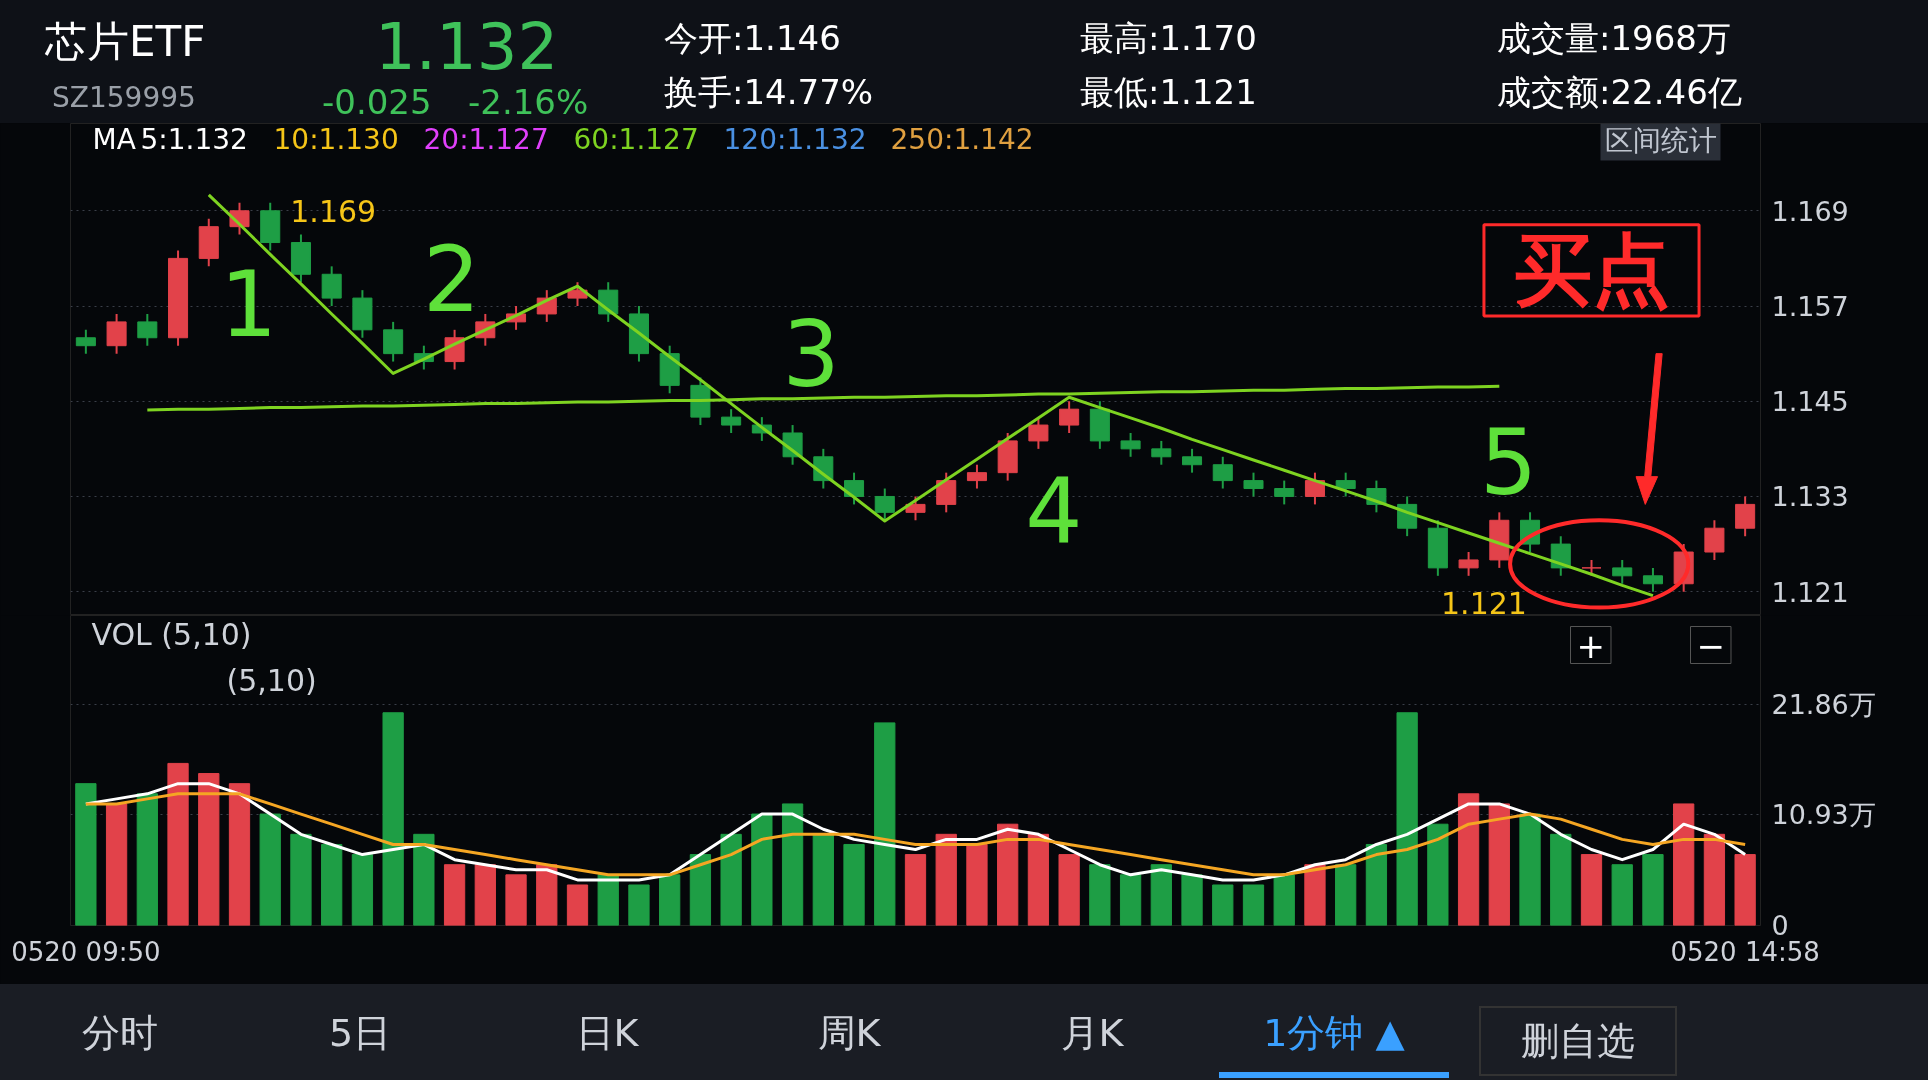  What do you see at coordinates (1590, 645) in the screenshot?
I see `annotation: +` at bounding box center [1590, 645].